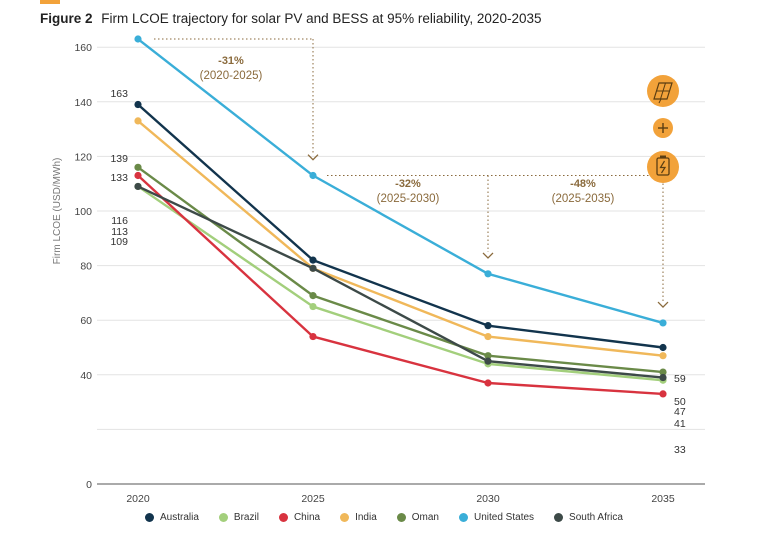  I want to click on start-value-label: 163, so click(119, 94).